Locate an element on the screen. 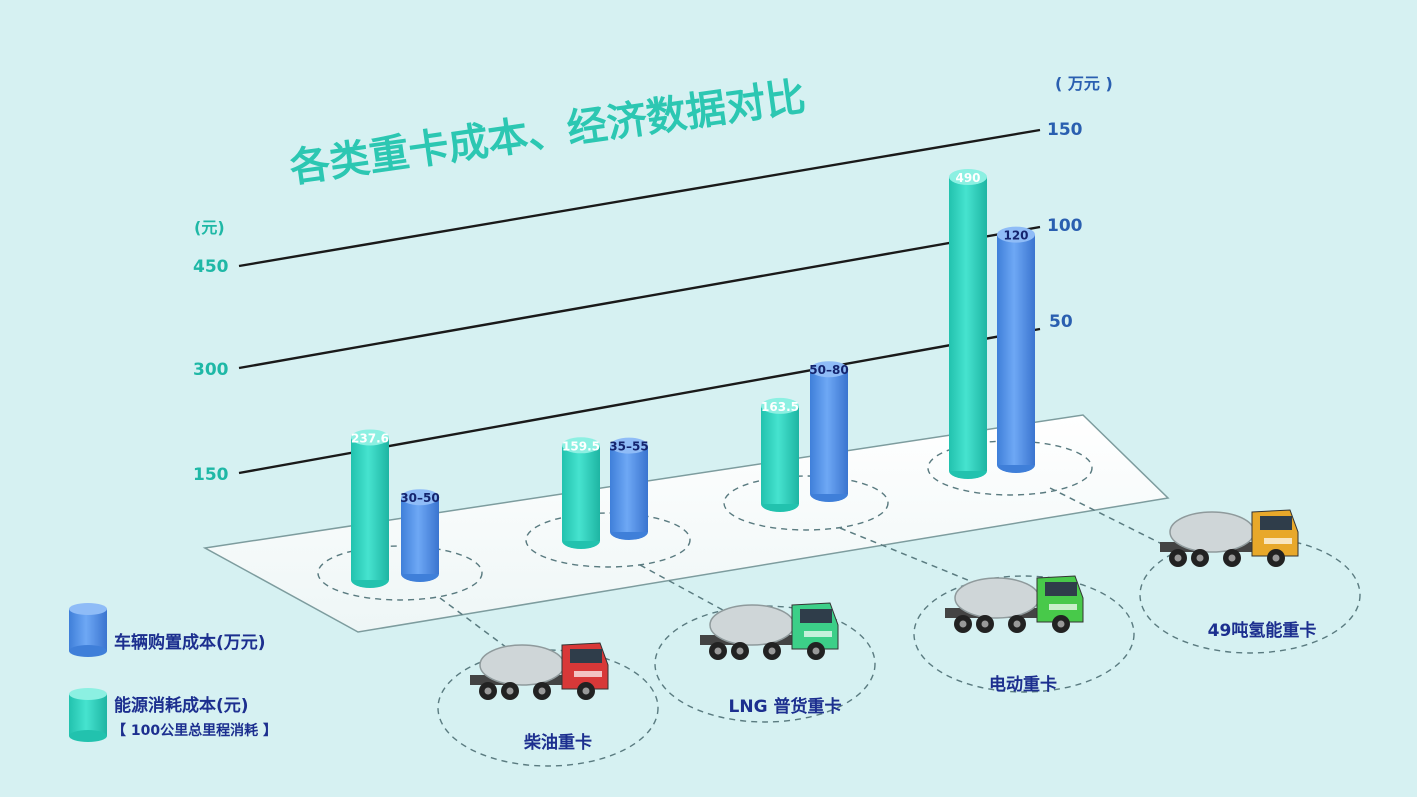 The image size is (1417, 797). right-tick-100: 100 is located at coordinates (1065, 226).